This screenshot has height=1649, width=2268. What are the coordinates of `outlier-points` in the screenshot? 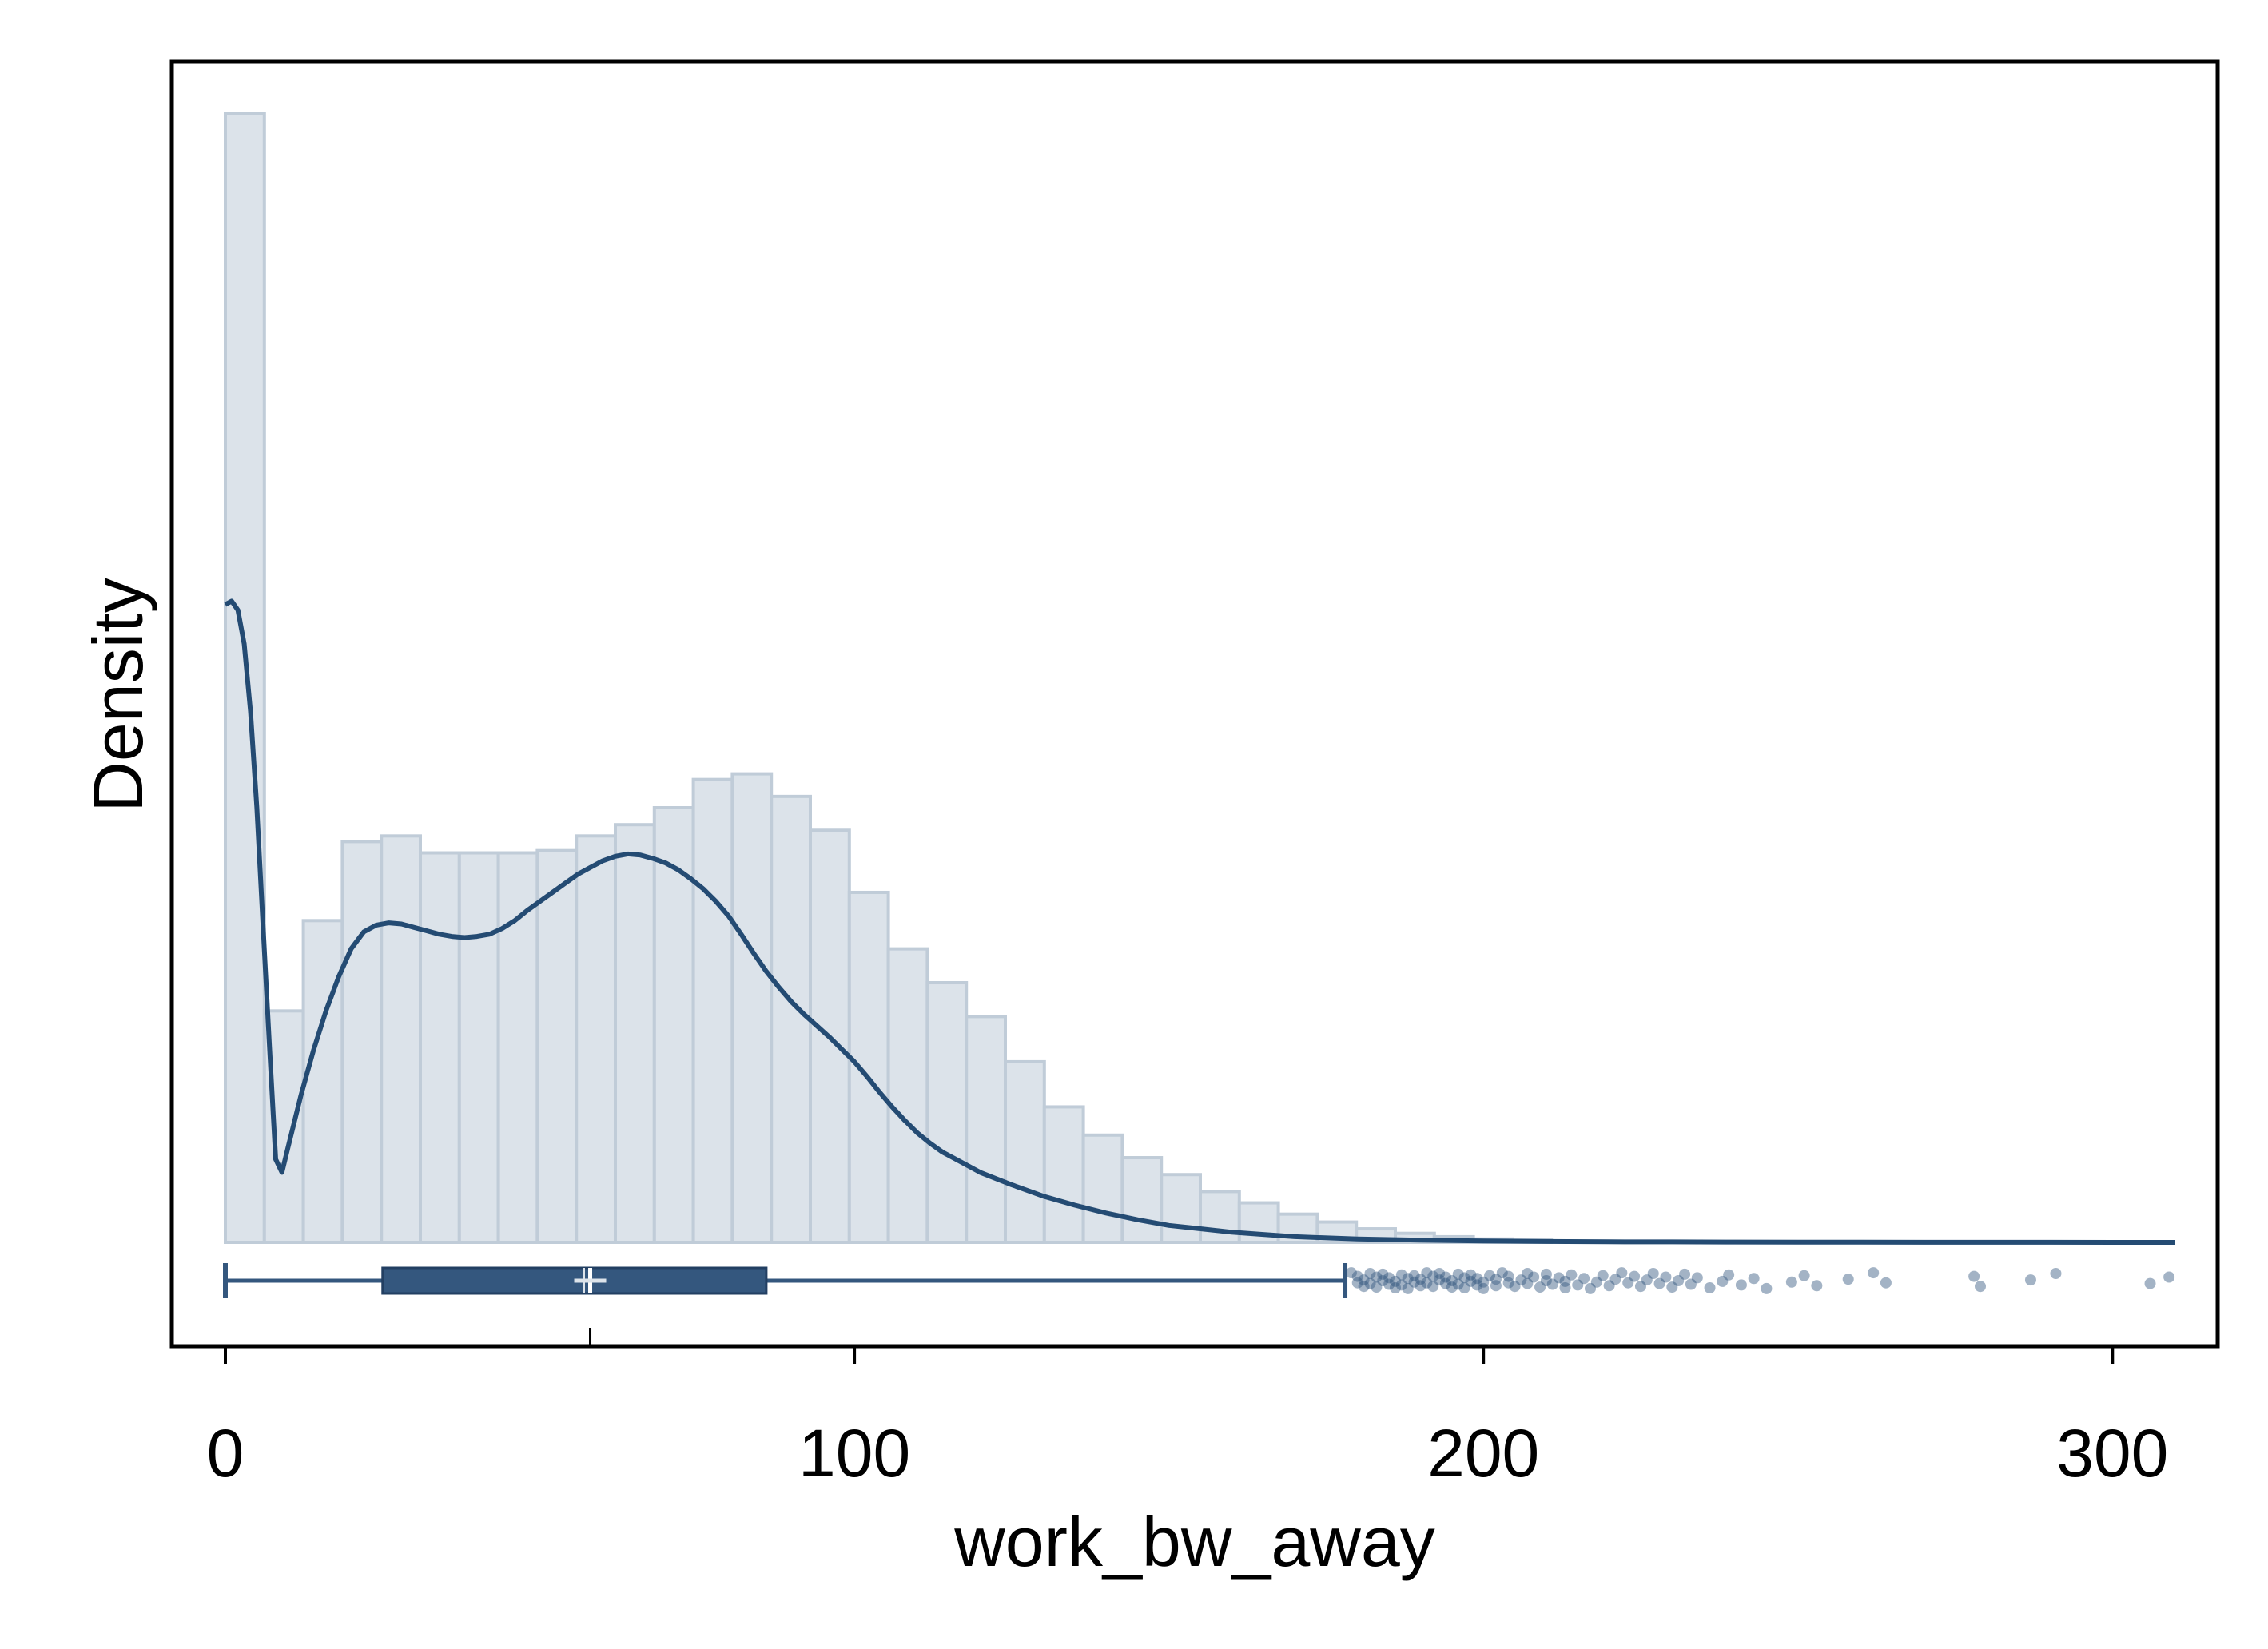 It's located at (1760, 1280).